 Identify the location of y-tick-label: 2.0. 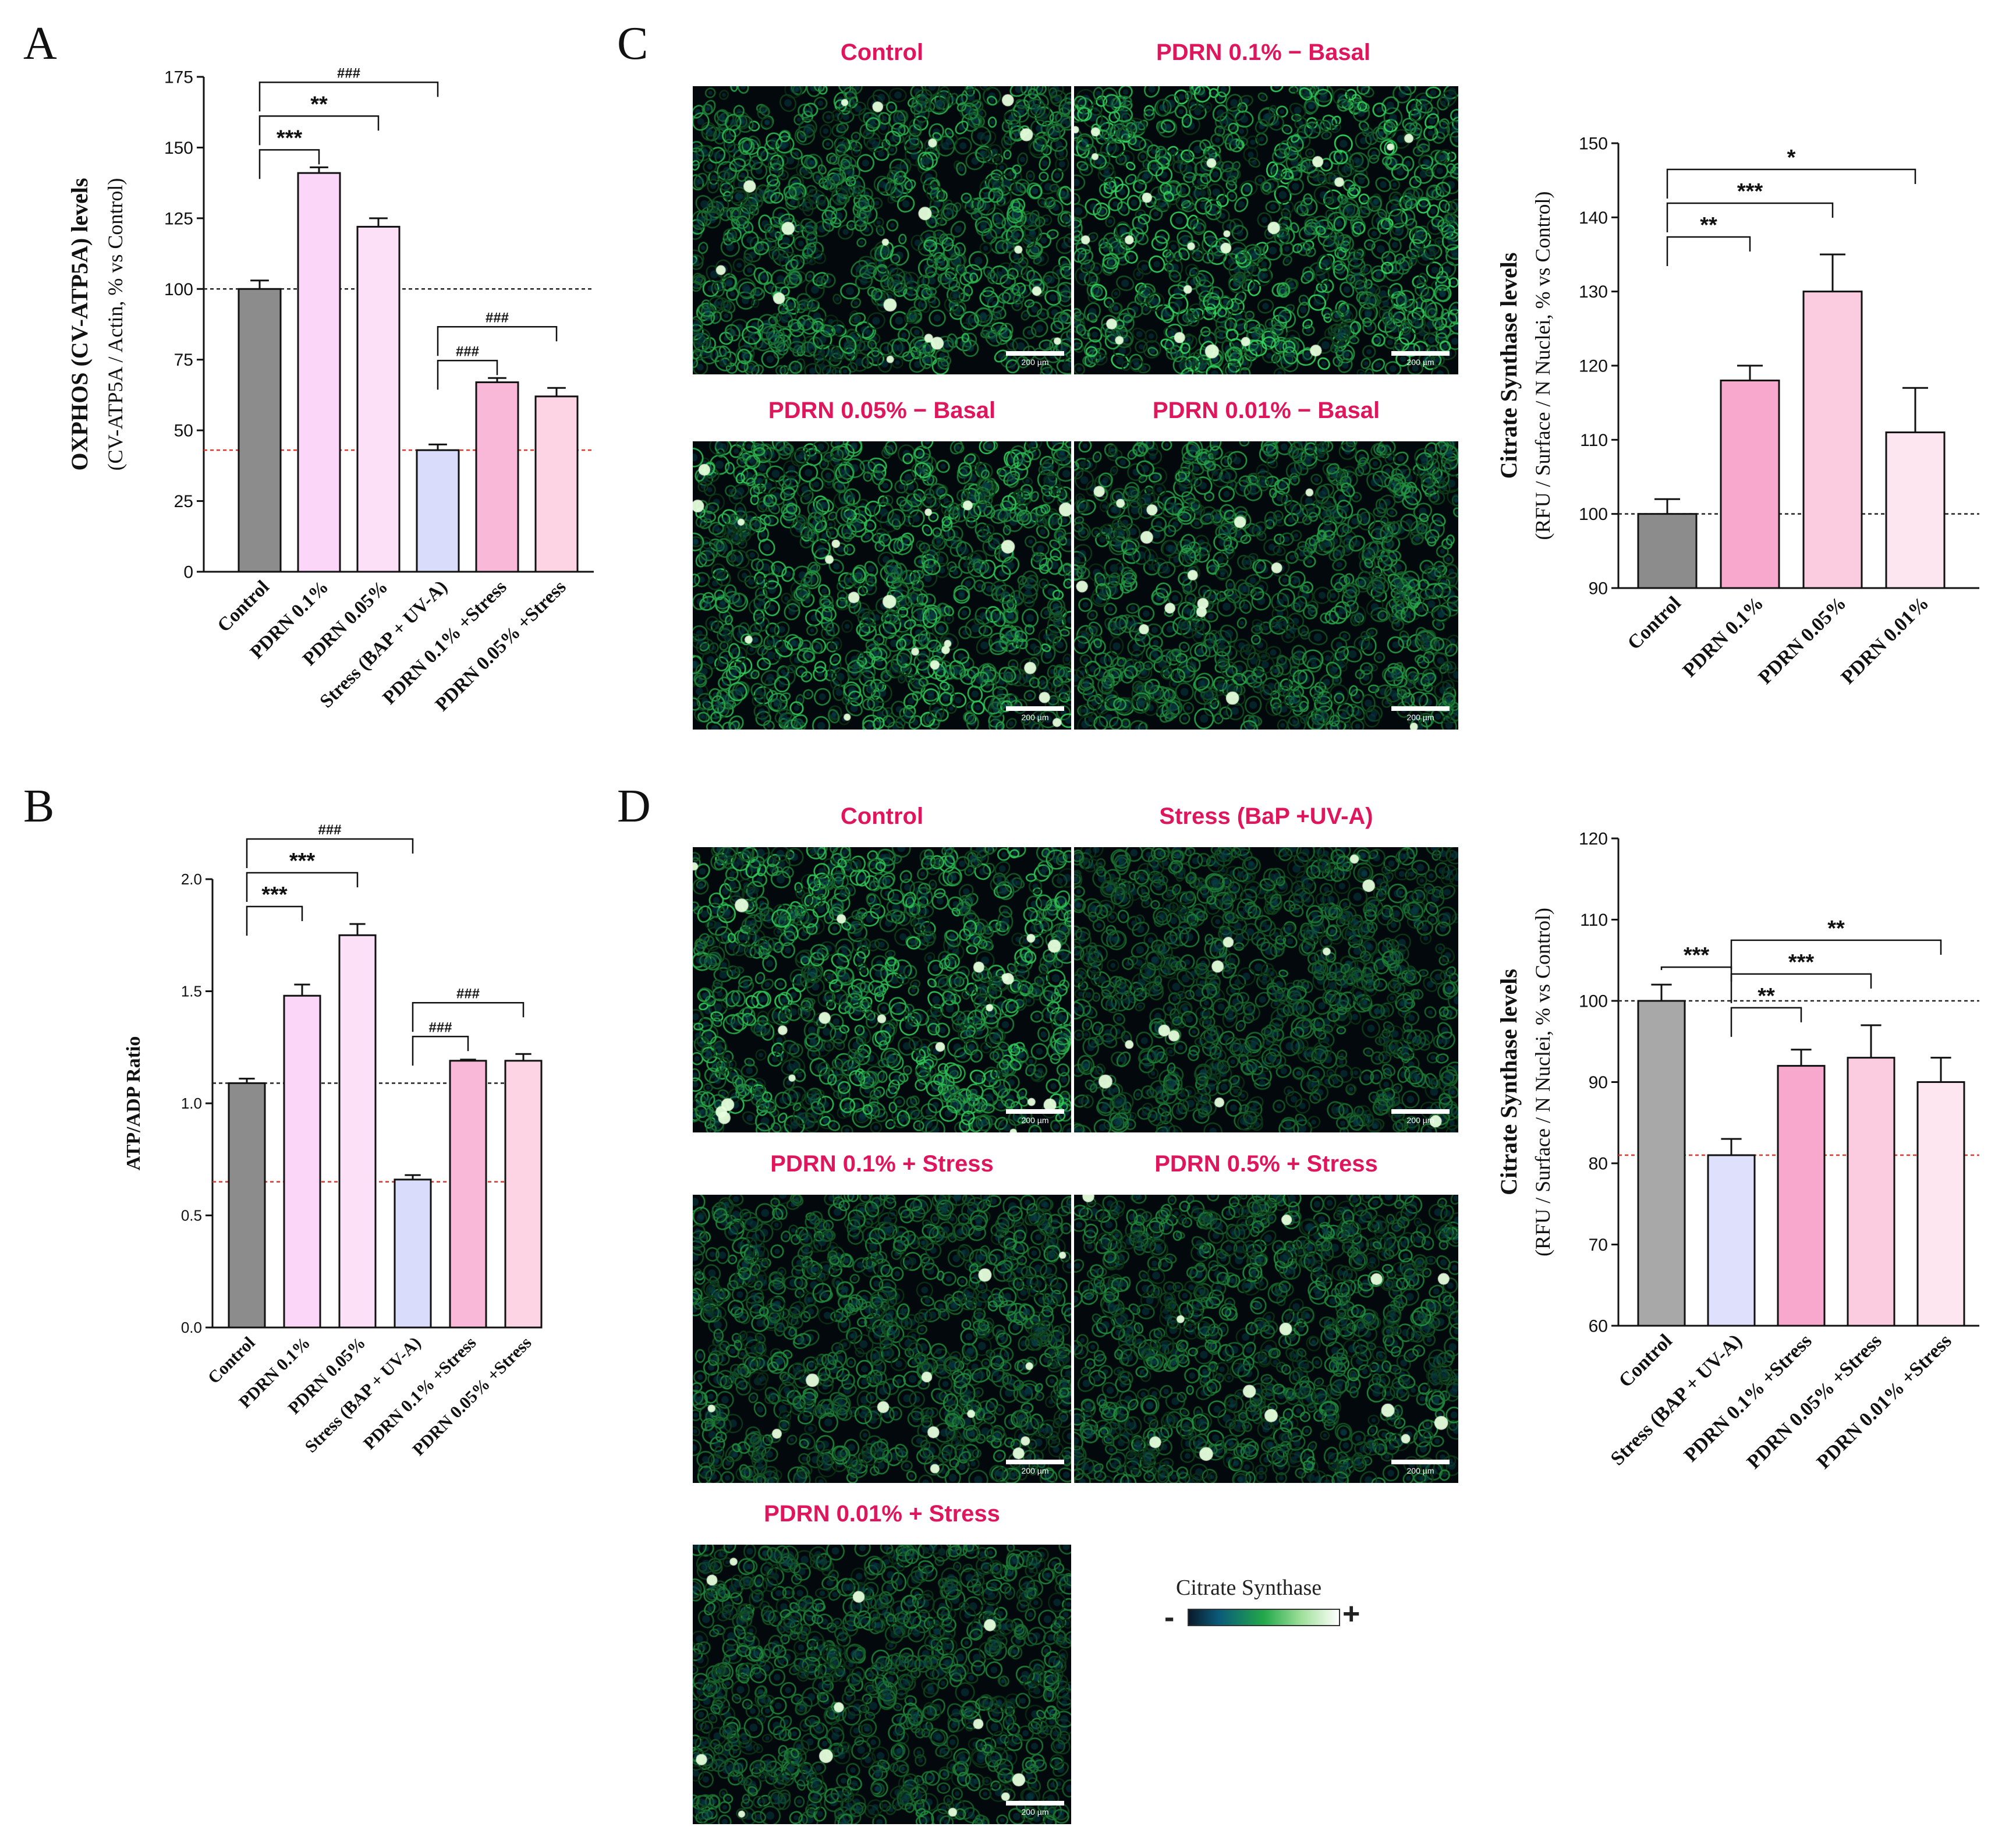
(191, 879).